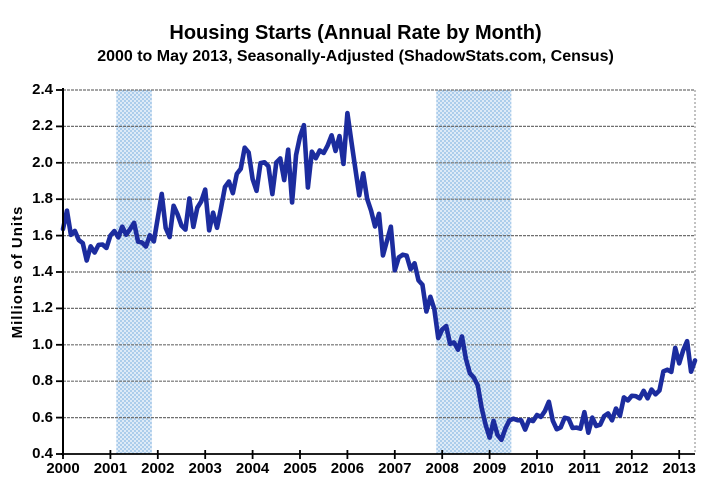 Image resolution: width=721 pixels, height=500 pixels. I want to click on y-tick-label: 1.4, so click(42, 271).